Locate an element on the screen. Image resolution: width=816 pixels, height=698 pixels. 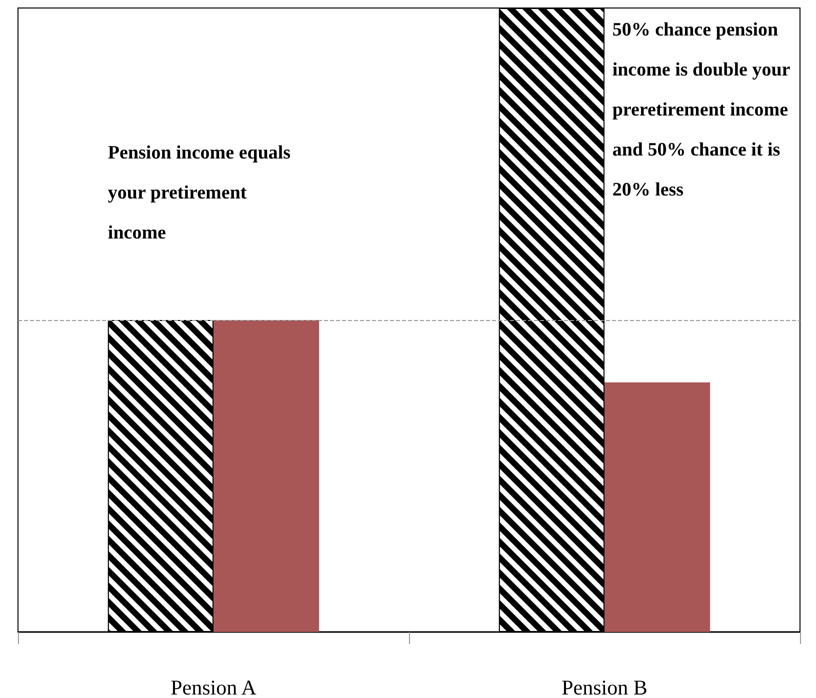
annotation: 50% chance pension income is double your preretirement income and 50% chance it is 20% less is located at coordinates (703, 110).